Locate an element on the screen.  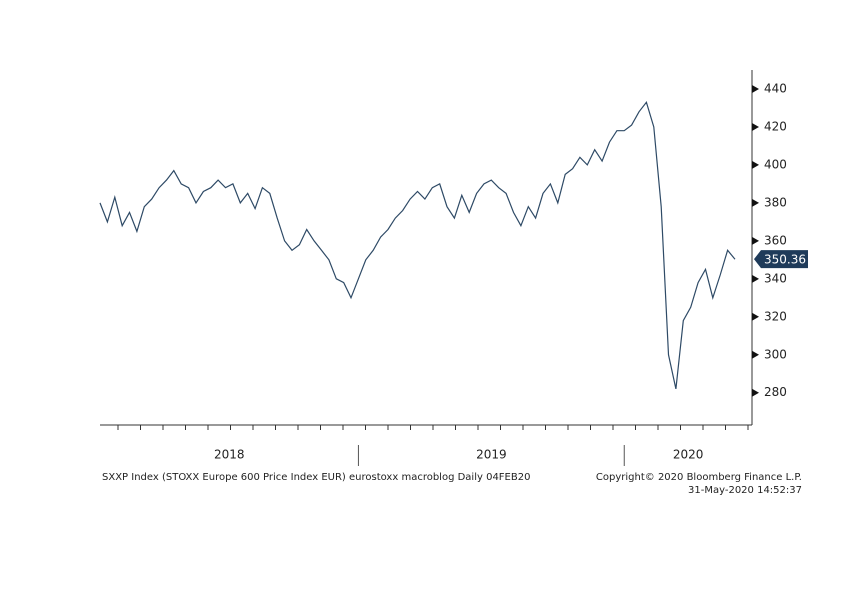
y-tick-label: 320 is located at coordinates (775, 316).